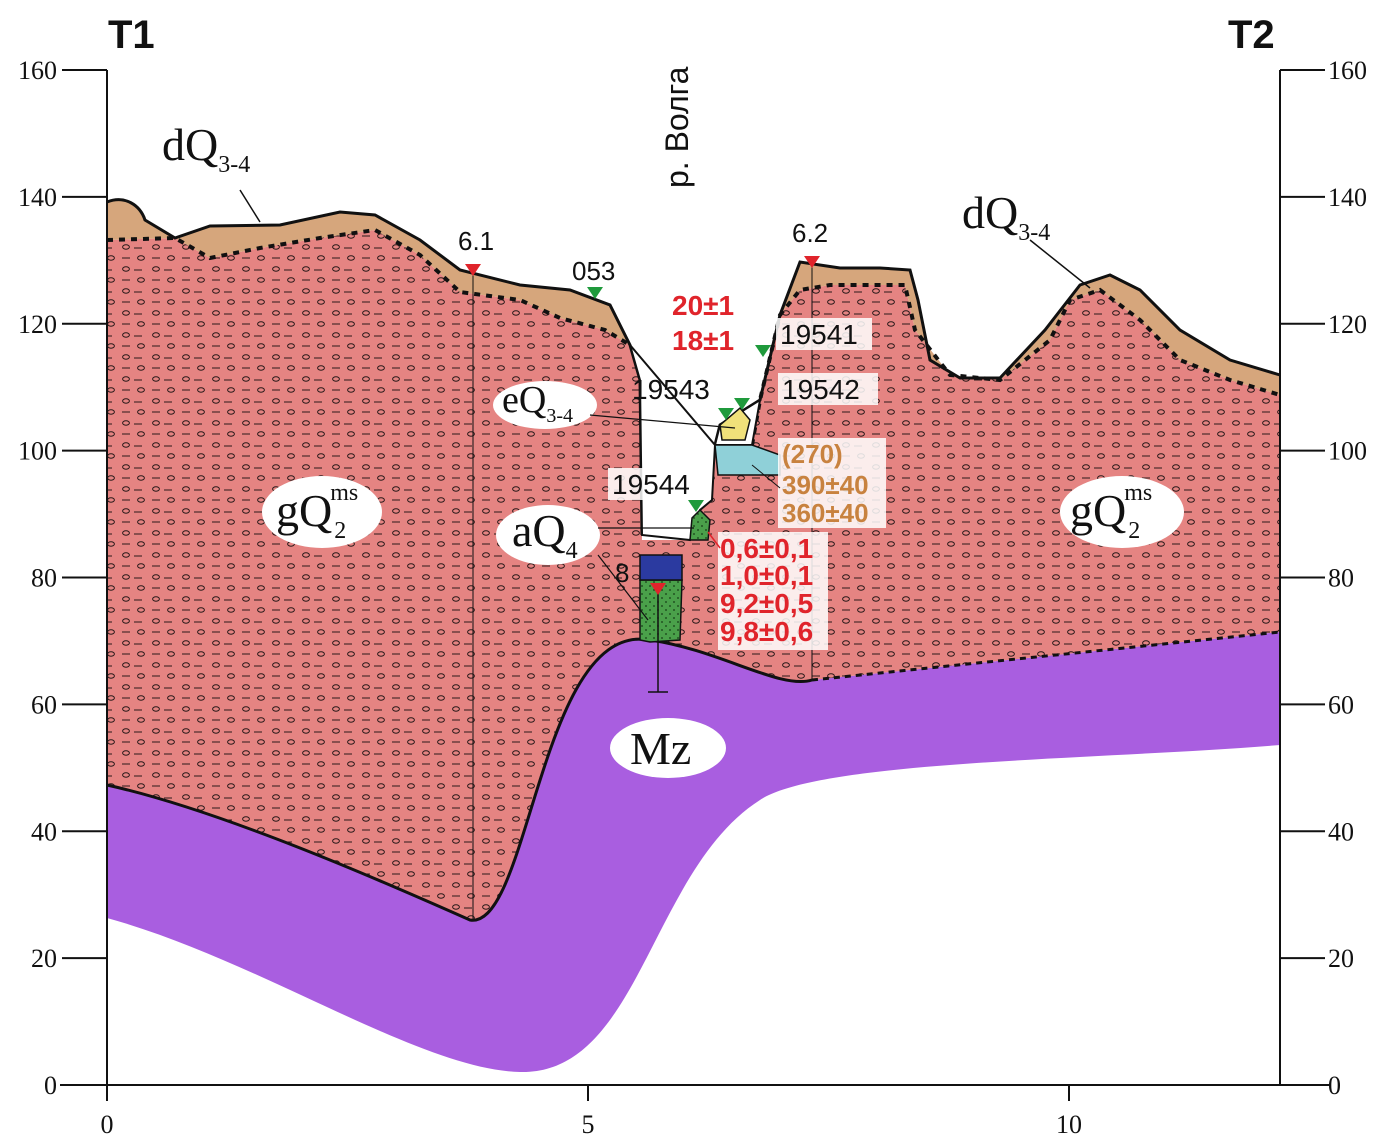 The image size is (1376, 1142). I want to click on sample-19542: 19542, so click(821, 389).